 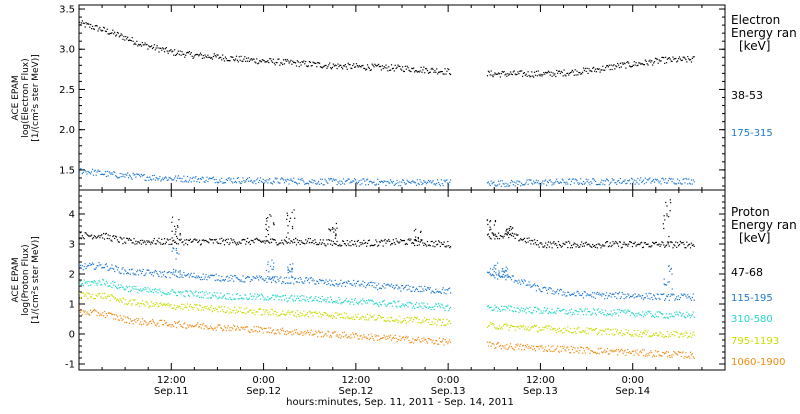 I want to click on proton-ytick-label: 4, so click(x=72, y=215).